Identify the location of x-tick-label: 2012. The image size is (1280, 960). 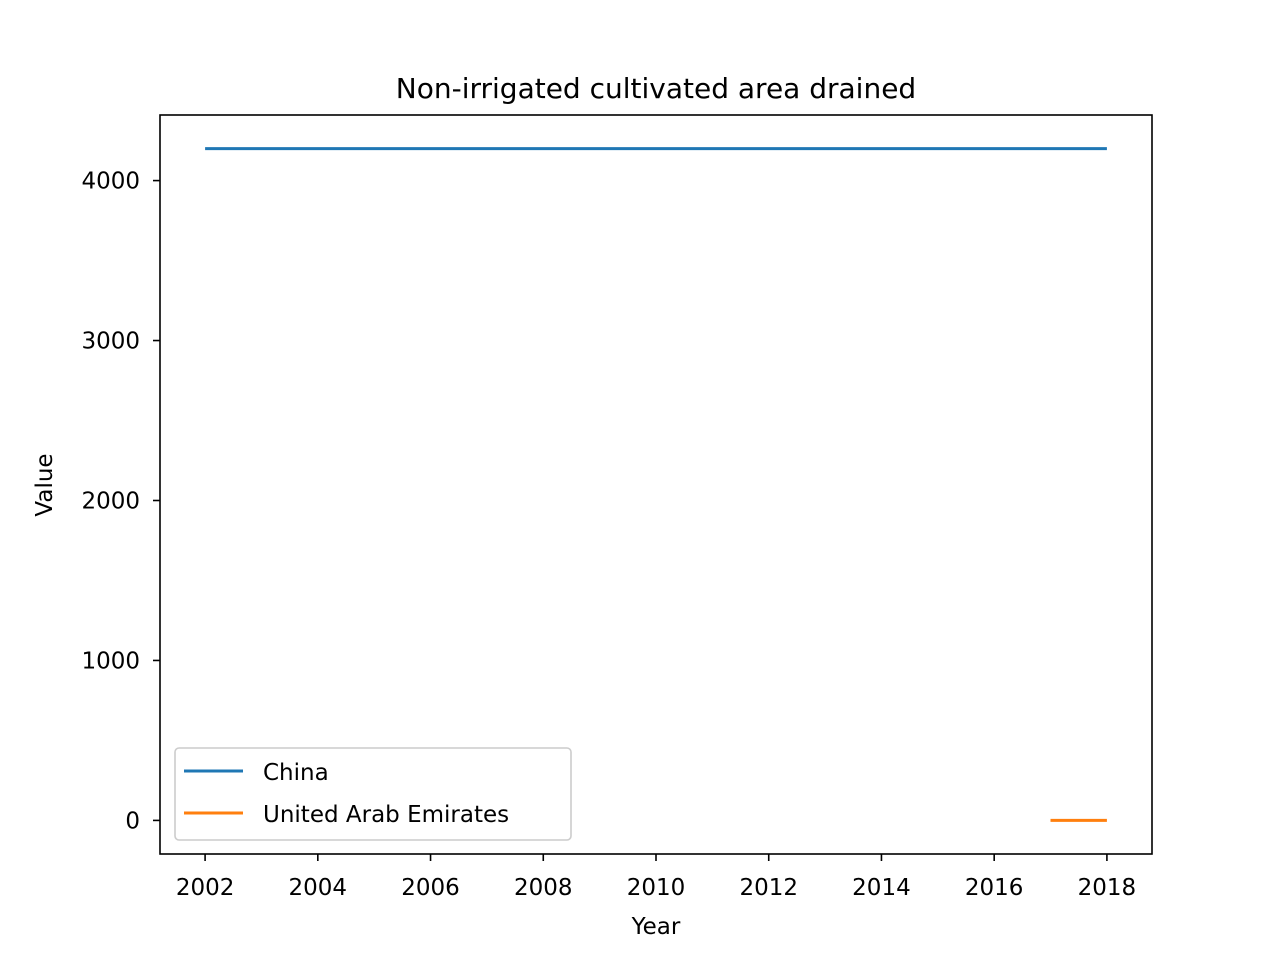
(768, 888).